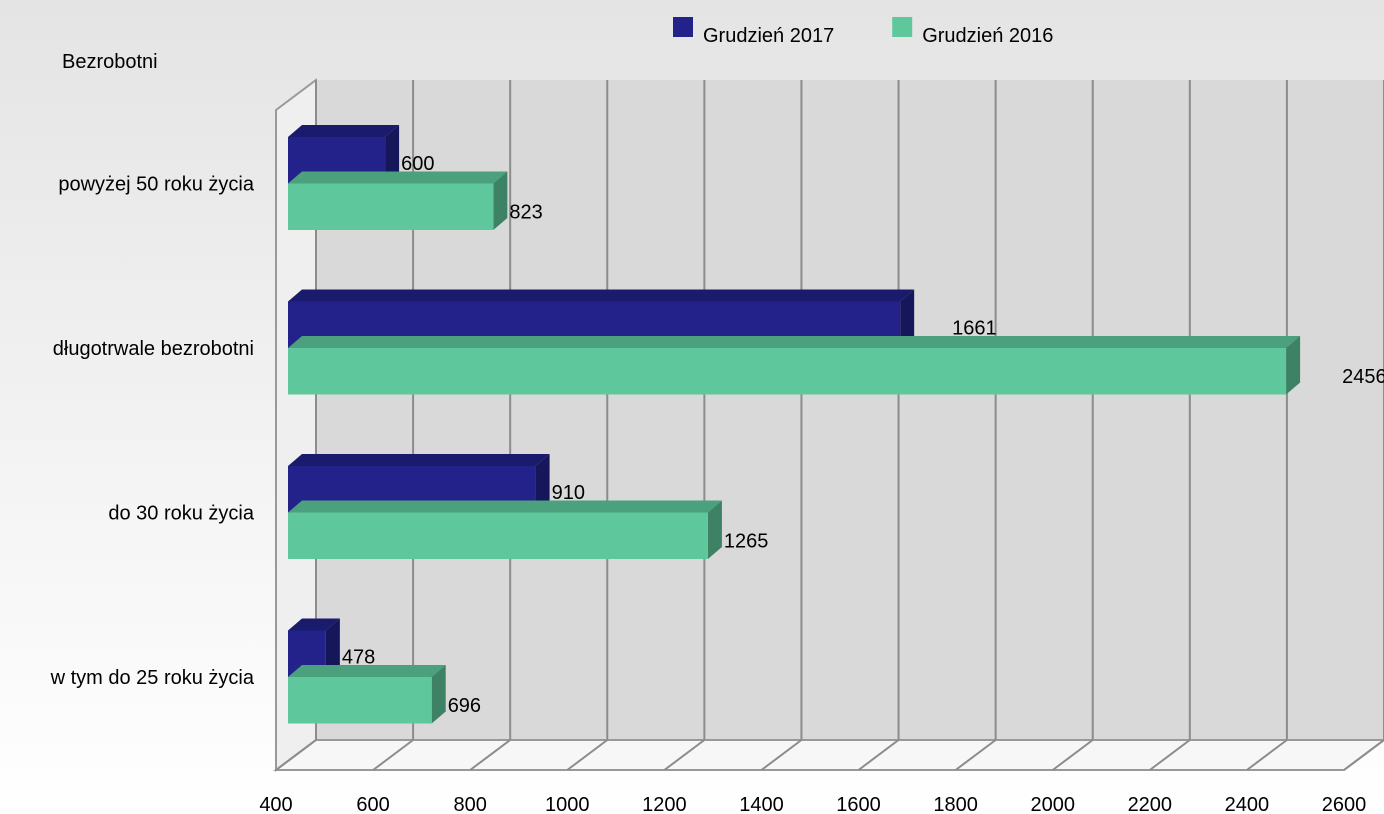 This screenshot has width=1384, height=814. Describe the element at coordinates (768, 36) in the screenshot. I see `legend-label: Grudzień 2017` at that location.